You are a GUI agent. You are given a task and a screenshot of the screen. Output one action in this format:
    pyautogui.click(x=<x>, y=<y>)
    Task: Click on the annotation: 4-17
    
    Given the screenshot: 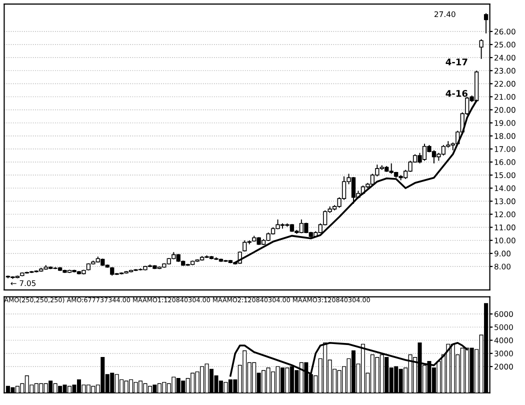 What is the action you would take?
    pyautogui.click(x=457, y=62)
    